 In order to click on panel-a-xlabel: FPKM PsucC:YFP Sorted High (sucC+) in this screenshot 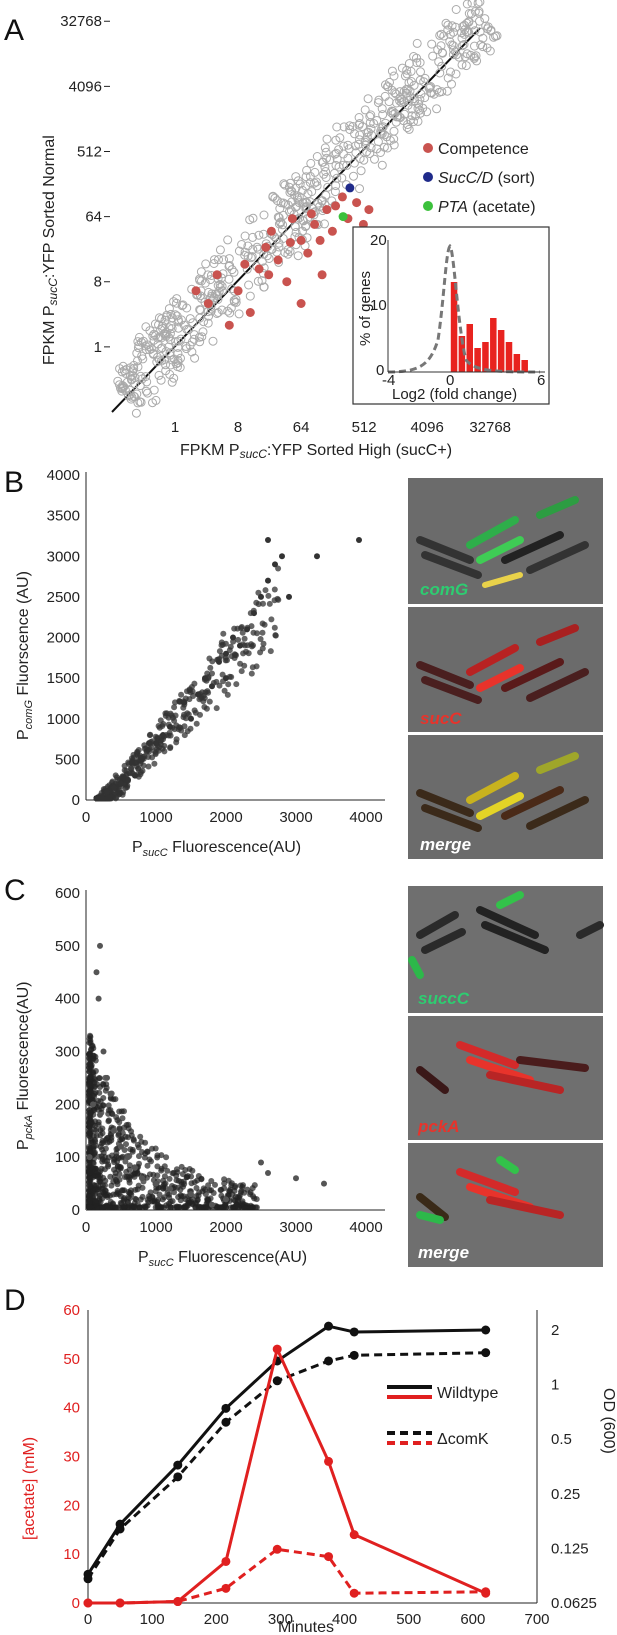, I will do `click(316, 451)`.